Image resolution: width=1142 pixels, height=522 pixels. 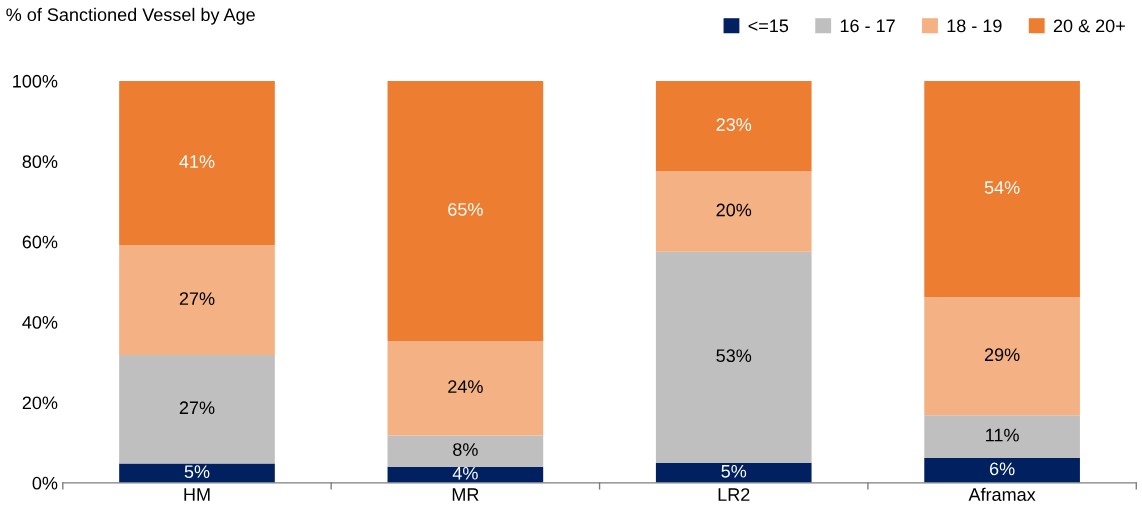 I want to click on legend-label: <=15, so click(x=768, y=26).